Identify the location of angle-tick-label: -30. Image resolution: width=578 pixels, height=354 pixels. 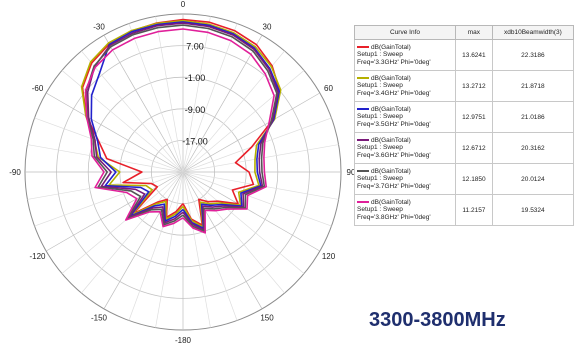
(99, 27).